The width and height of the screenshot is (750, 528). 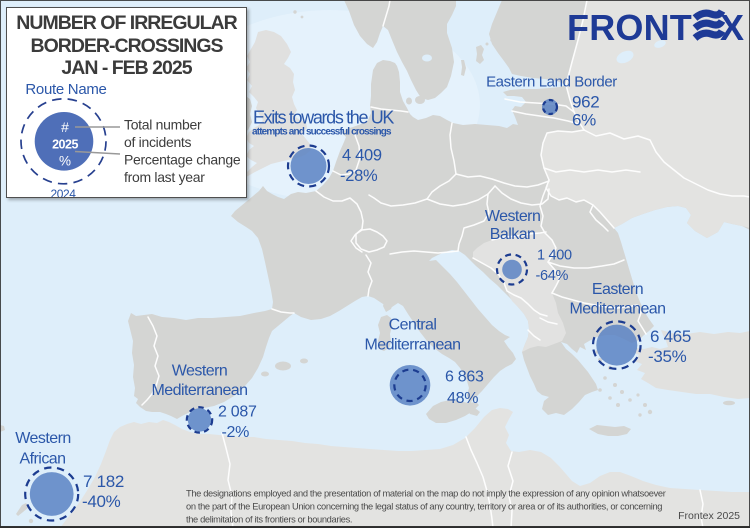 I want to click on svg-text: 7 182, so click(x=103, y=481).